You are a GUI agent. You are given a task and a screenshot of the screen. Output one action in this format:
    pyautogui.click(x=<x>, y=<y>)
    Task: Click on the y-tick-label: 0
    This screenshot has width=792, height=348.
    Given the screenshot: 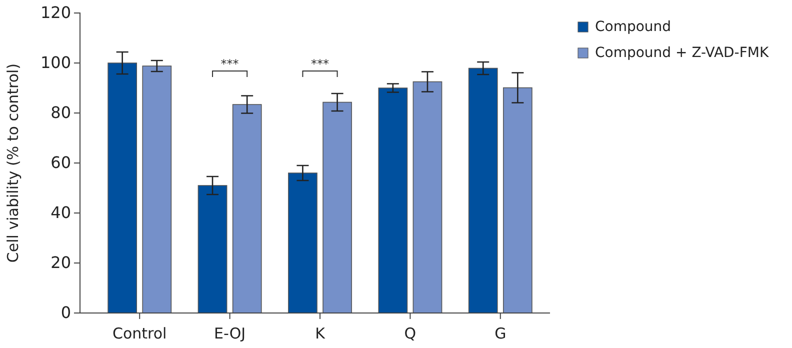 What is the action you would take?
    pyautogui.click(x=65, y=312)
    